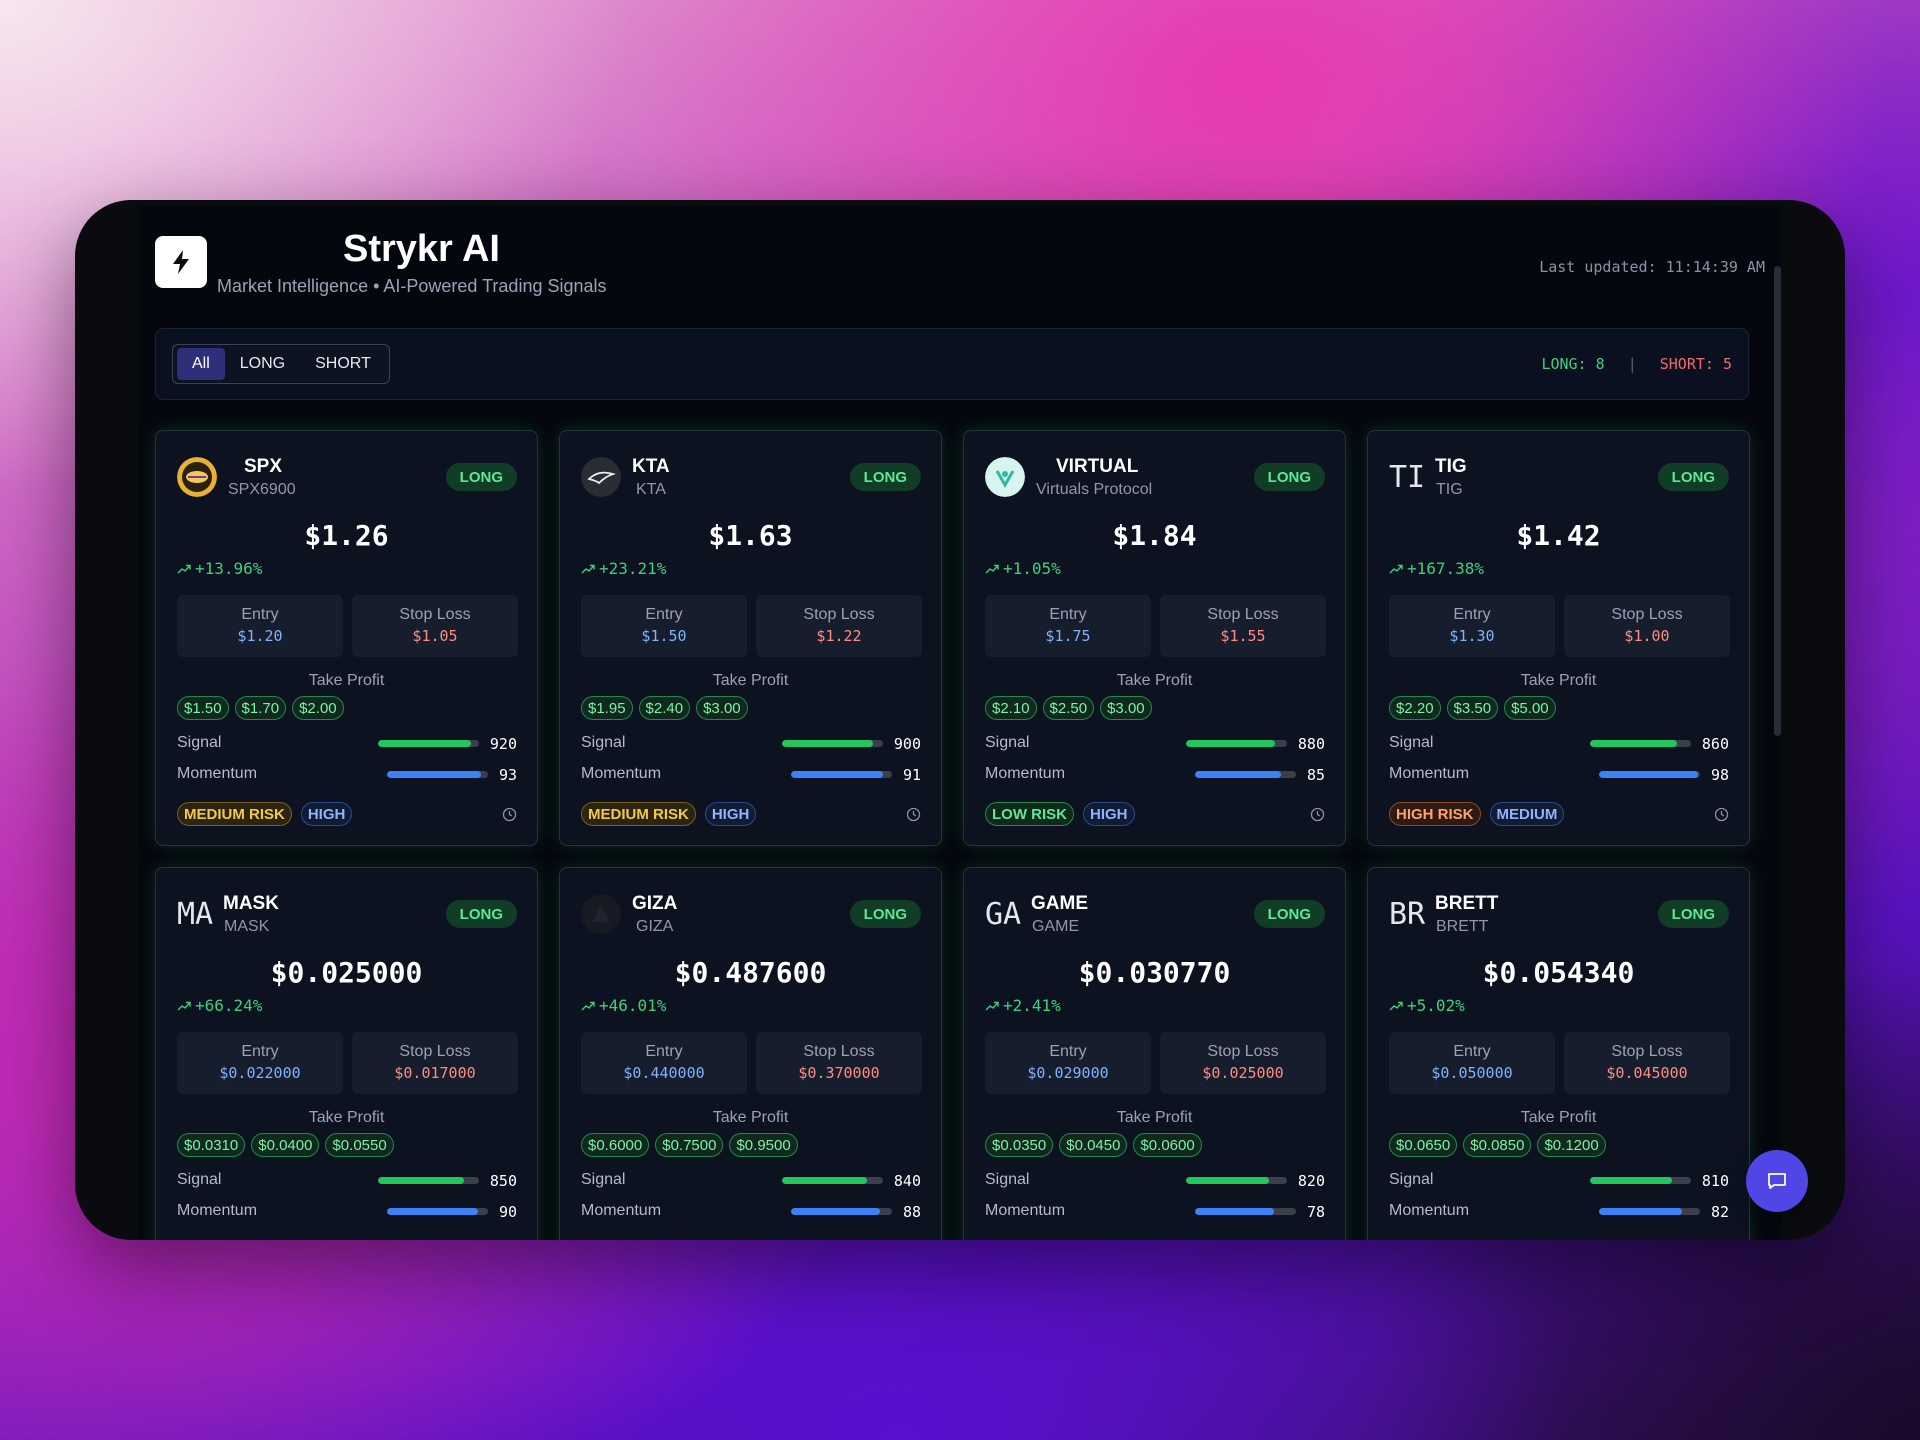 This screenshot has height=1440, width=1920. What do you see at coordinates (197, 477) in the screenshot?
I see `spx-coin-icon` at bounding box center [197, 477].